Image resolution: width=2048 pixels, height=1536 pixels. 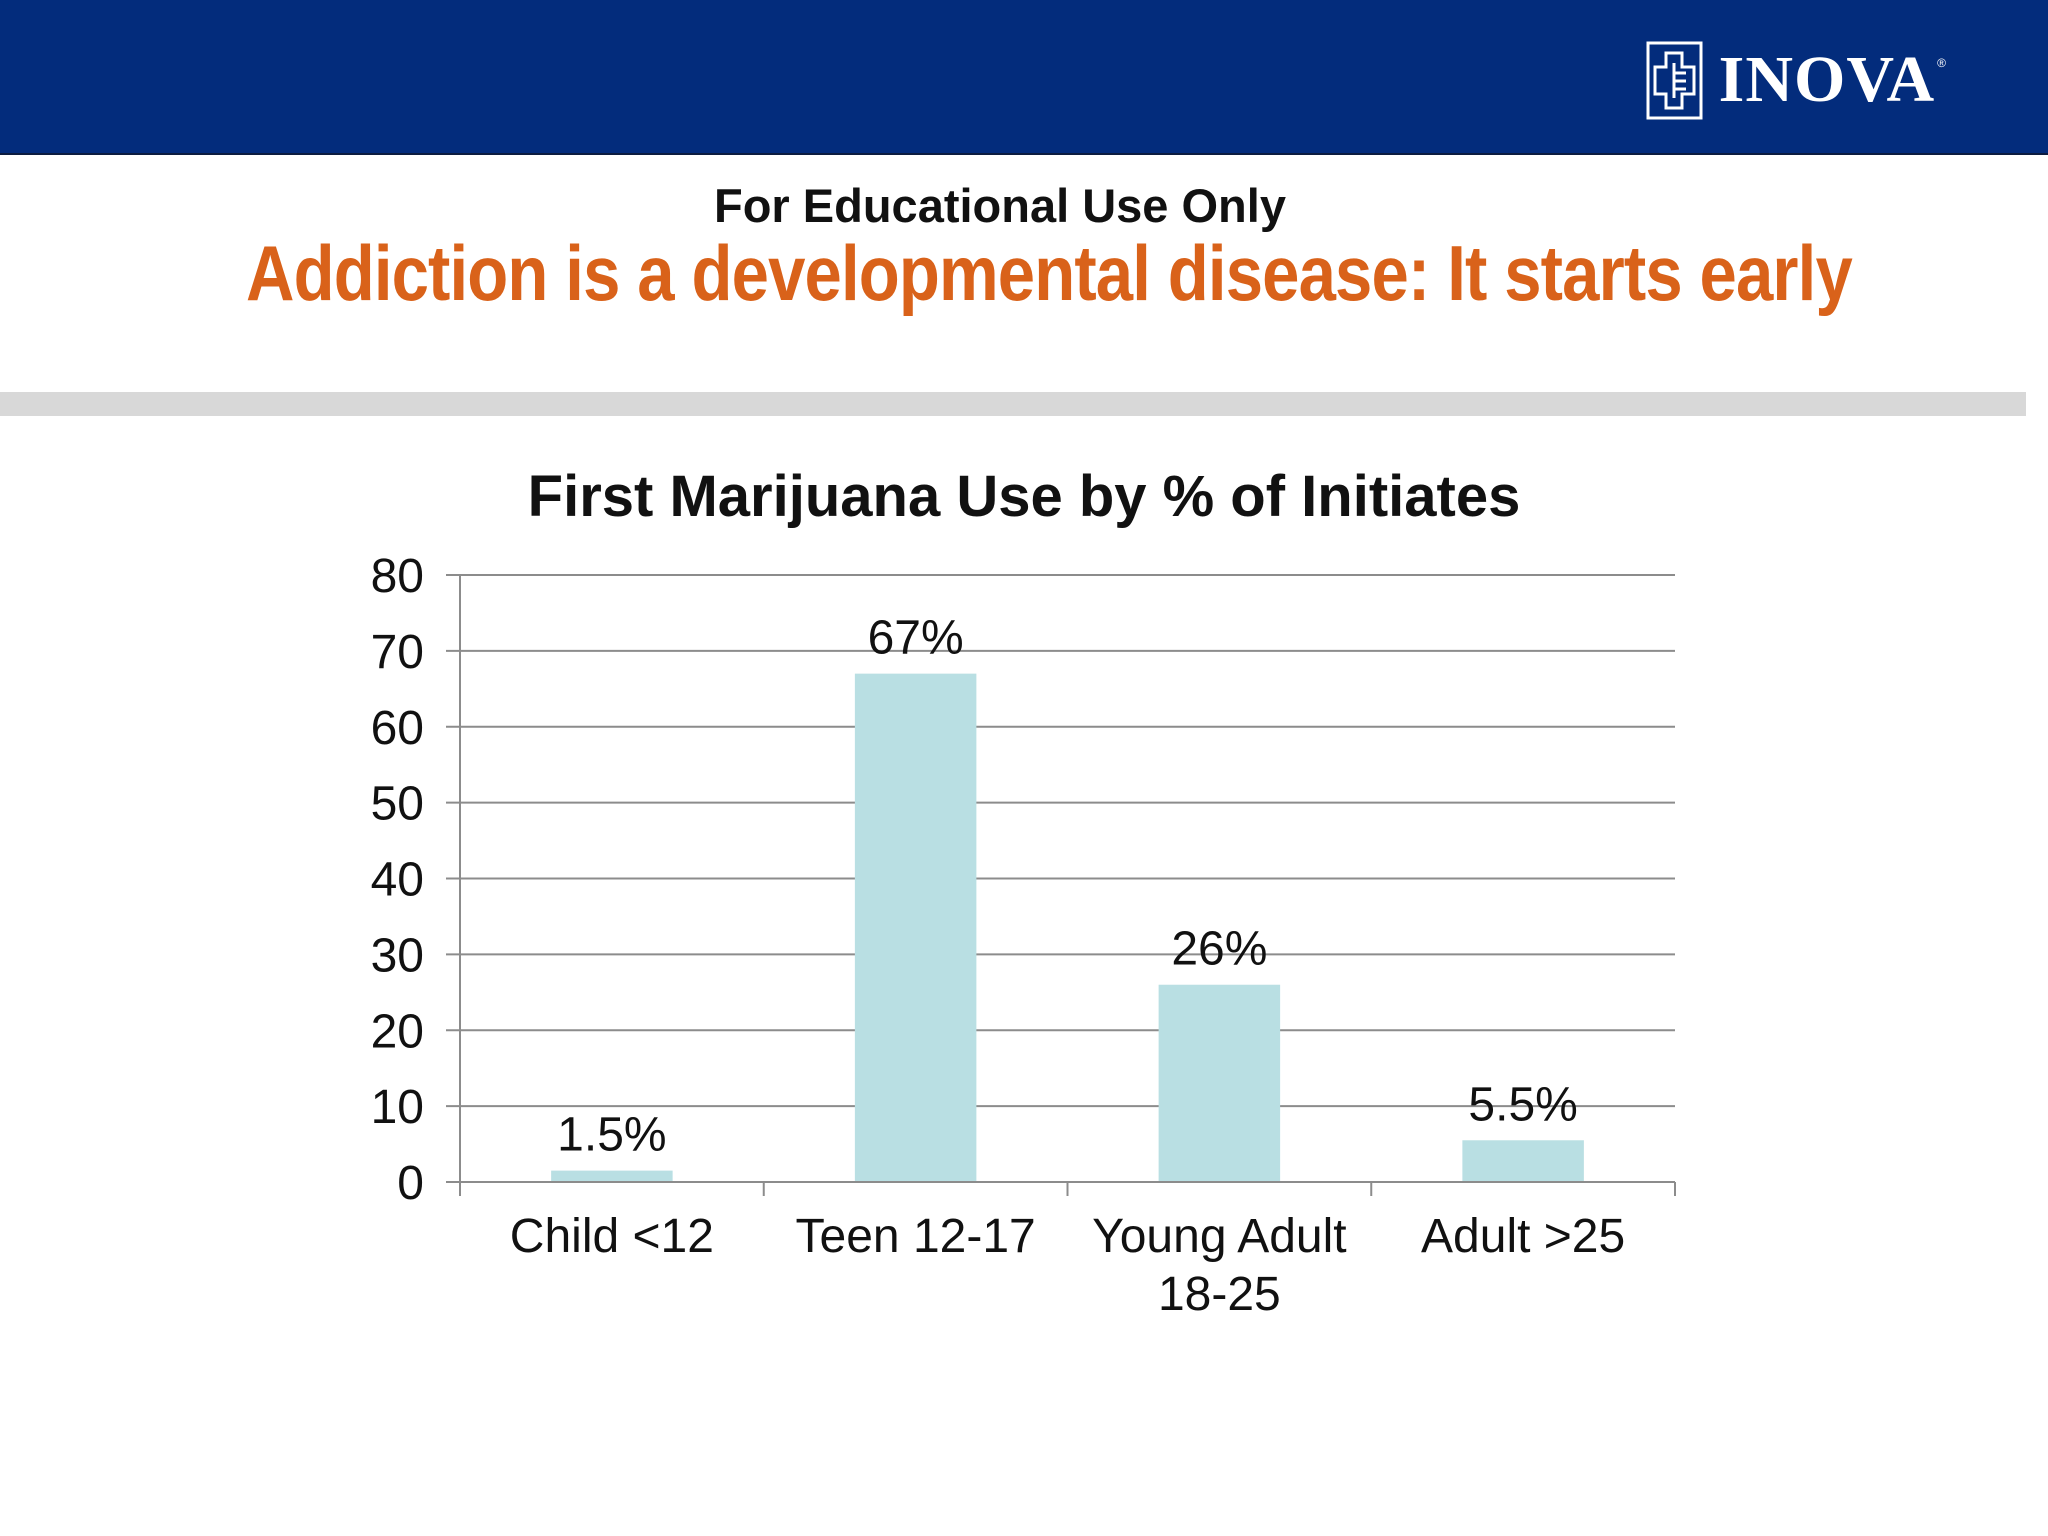 I want to click on y-tick-label: 70, so click(x=397, y=652).